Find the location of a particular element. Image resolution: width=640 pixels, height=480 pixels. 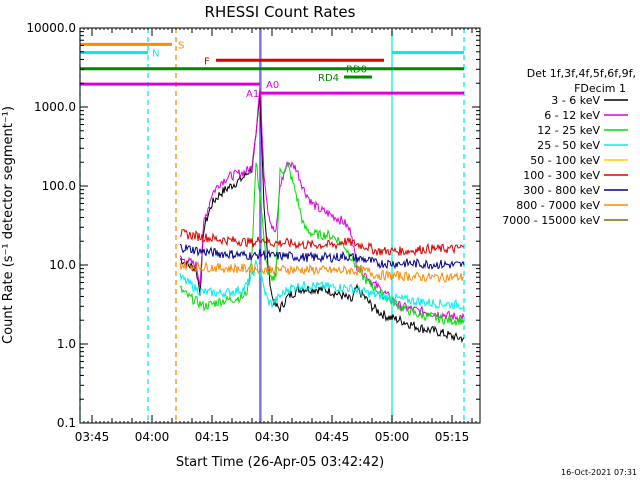

y-tick-label: 1000.0 is located at coordinates (55, 107).